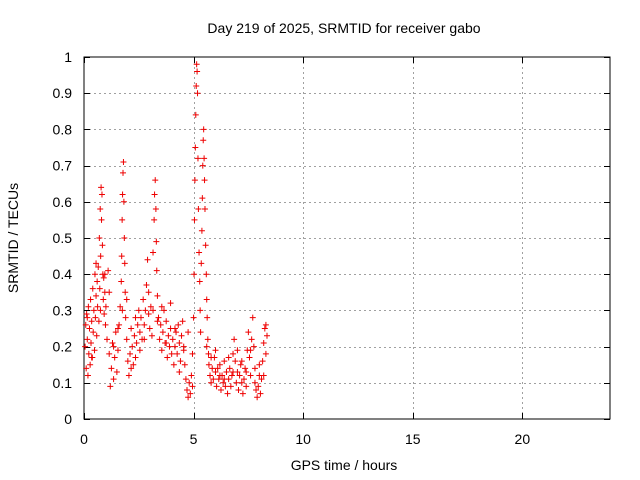  Describe the element at coordinates (84, 439) in the screenshot. I see `x-tick-label: 0` at that location.